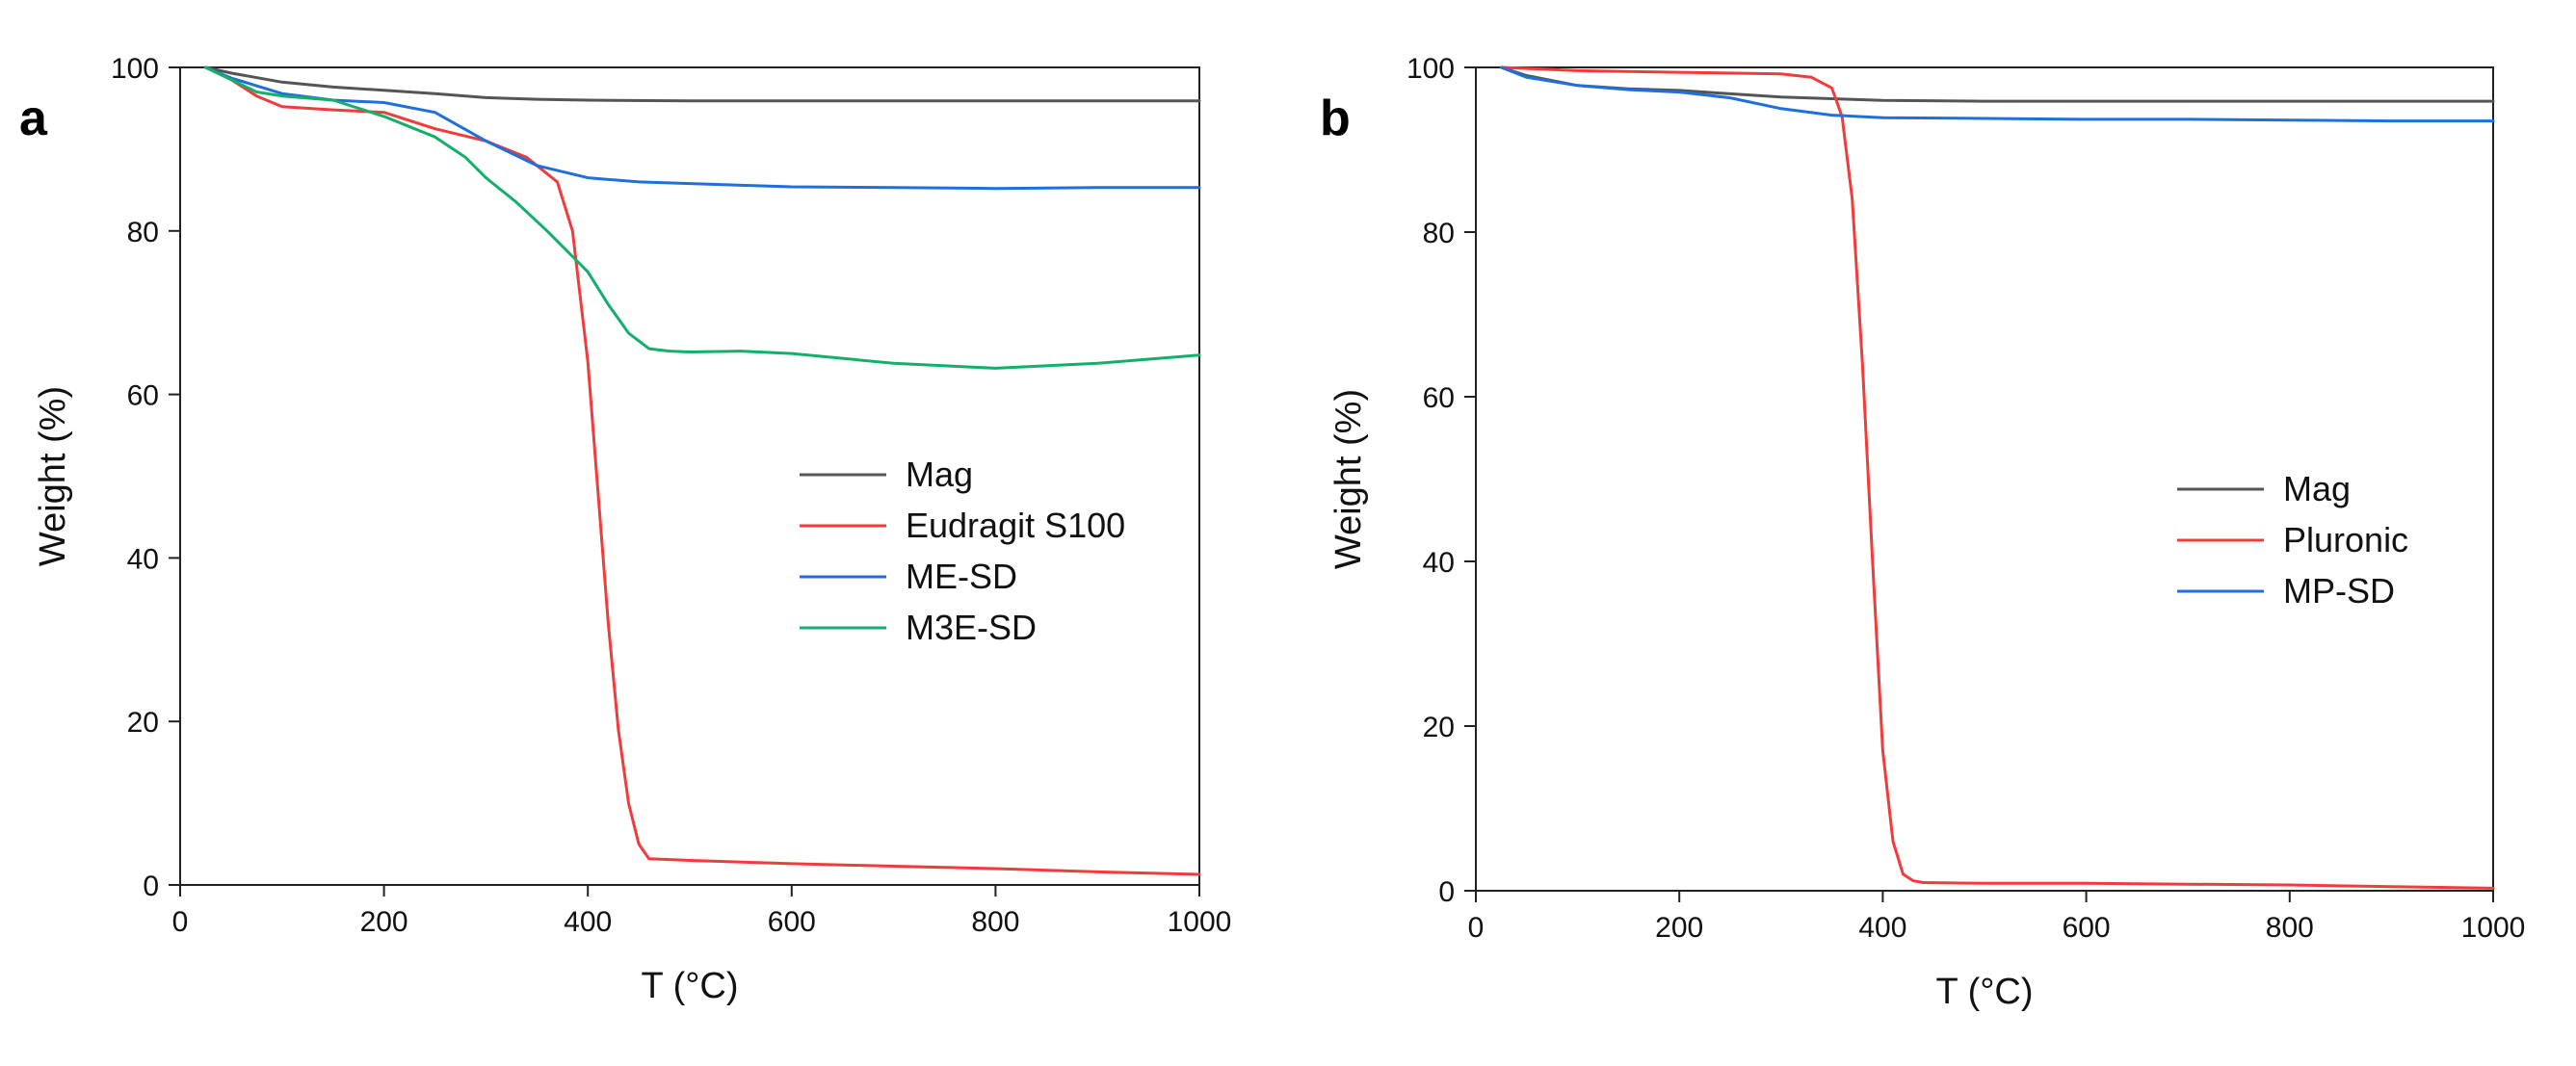 The width and height of the screenshot is (2576, 1066). Describe the element at coordinates (2345, 539) in the screenshot. I see `legend-entry: Pluronic` at that location.